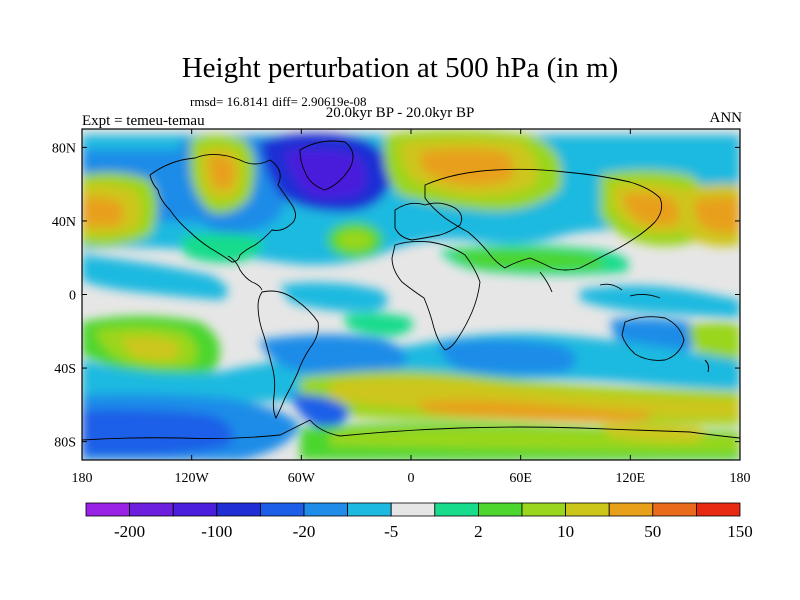  I want to click on period-label: 20.0kyr BP - 20.0kyr BP, so click(400, 113).